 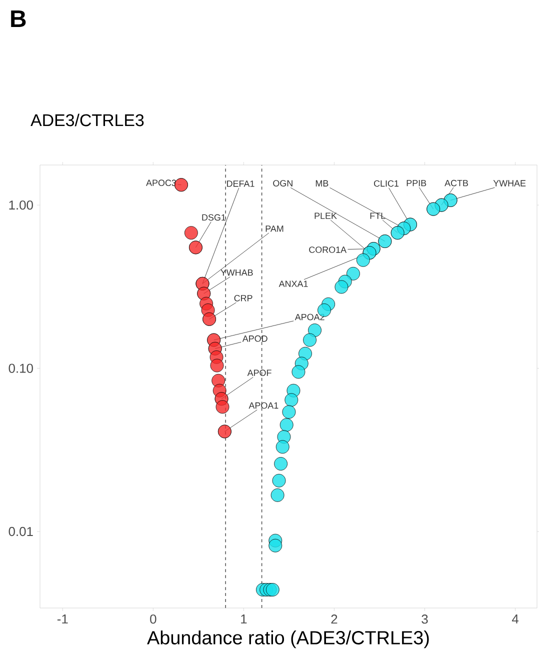 I want to click on annotation: APOA1, so click(x=263, y=405).